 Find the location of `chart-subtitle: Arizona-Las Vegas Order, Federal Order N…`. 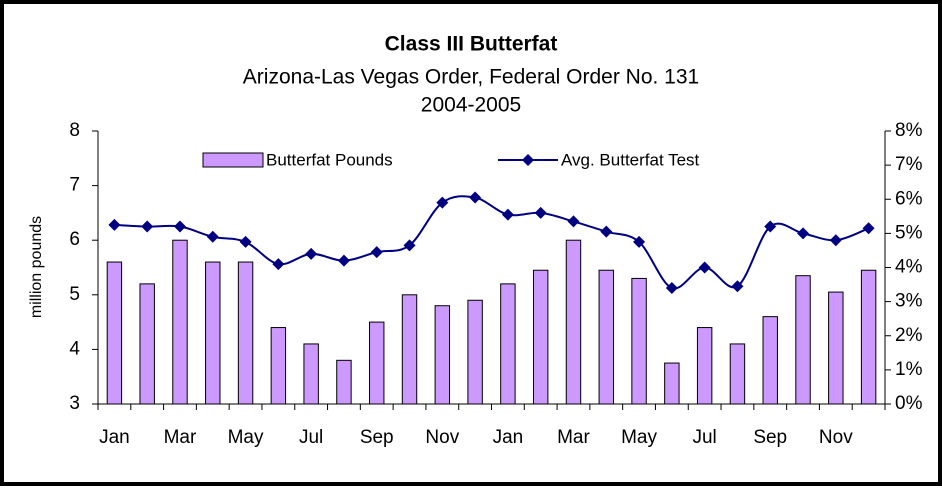

chart-subtitle: Arizona-Las Vegas Order, Federal Order N… is located at coordinates (471, 77).